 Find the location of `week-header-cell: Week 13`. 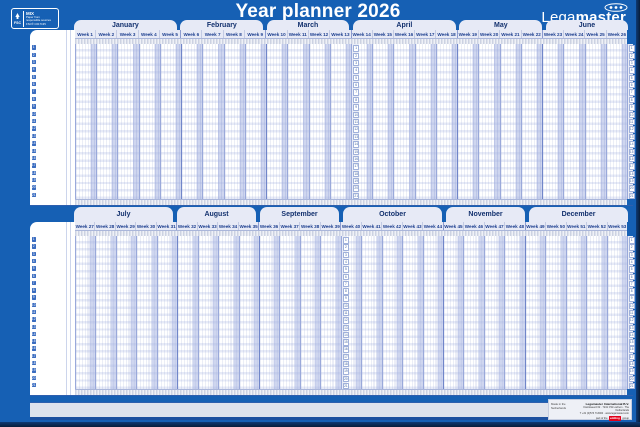

week-header-cell: Week 13 is located at coordinates (340, 34).